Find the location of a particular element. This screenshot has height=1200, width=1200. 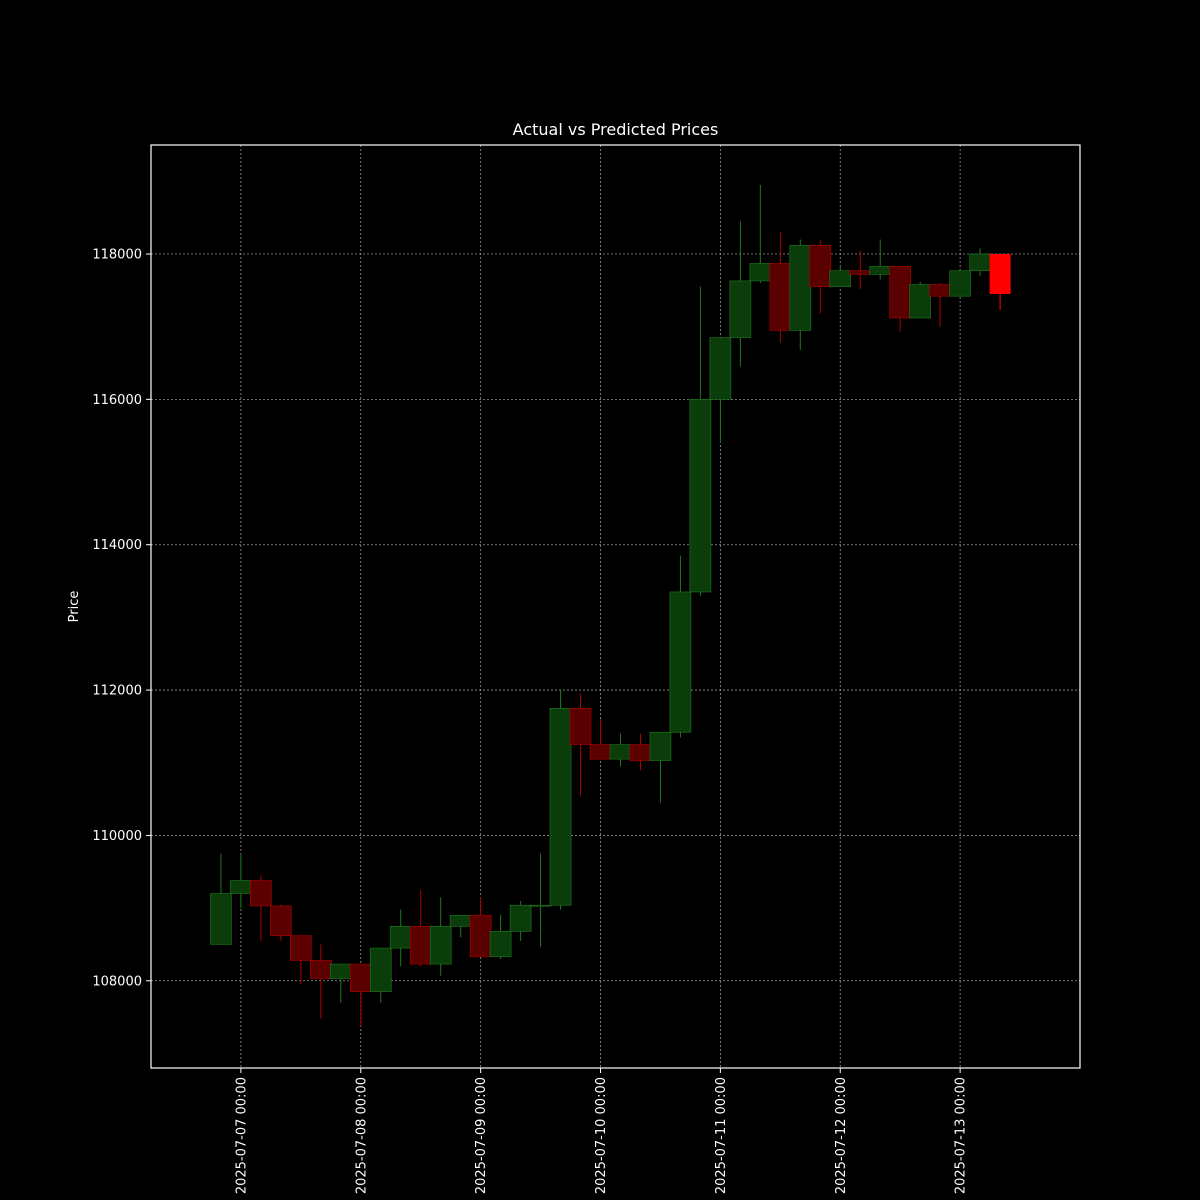

y-tick-label: 118000 is located at coordinates (117, 255).